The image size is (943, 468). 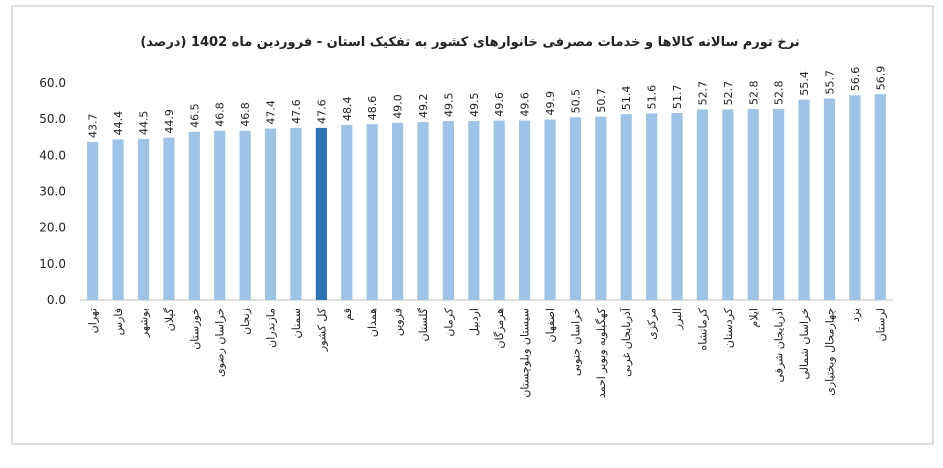 I want to click on value-label: 44.4, so click(x=118, y=123).